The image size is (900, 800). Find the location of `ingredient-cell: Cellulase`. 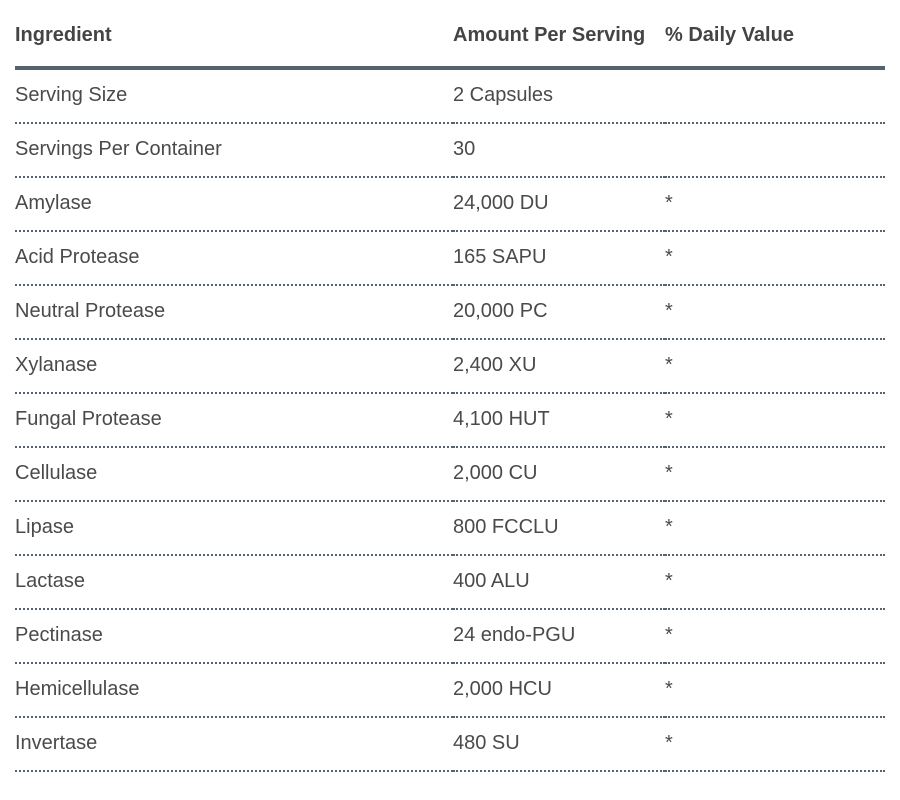

ingredient-cell: Cellulase is located at coordinates (234, 474).